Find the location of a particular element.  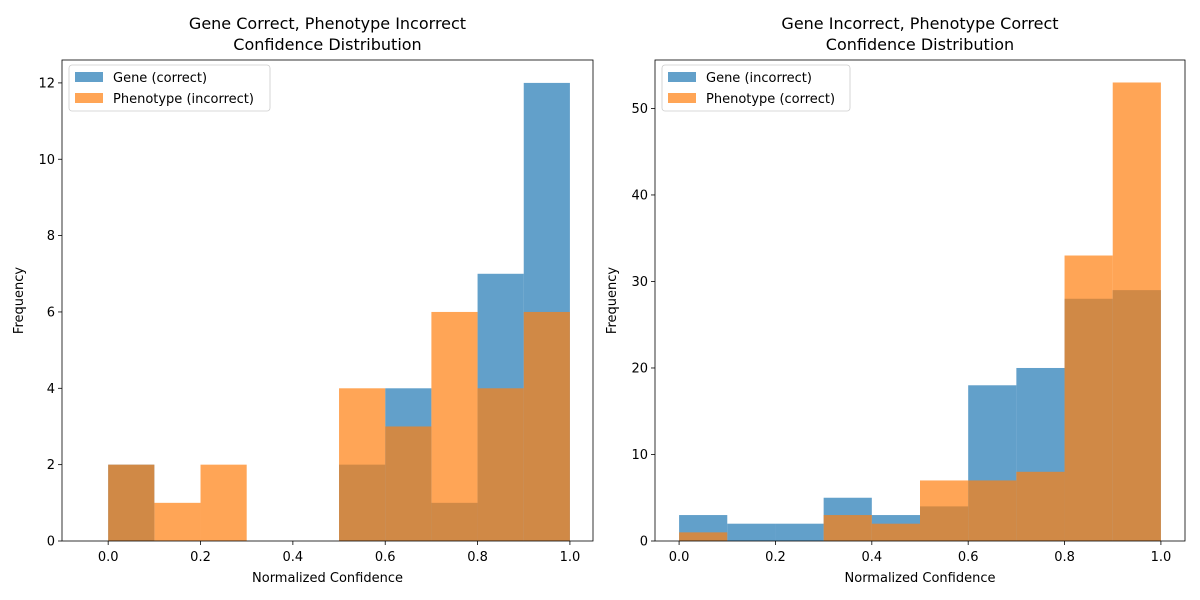

y-tick-label: 8 is located at coordinates (51, 236).